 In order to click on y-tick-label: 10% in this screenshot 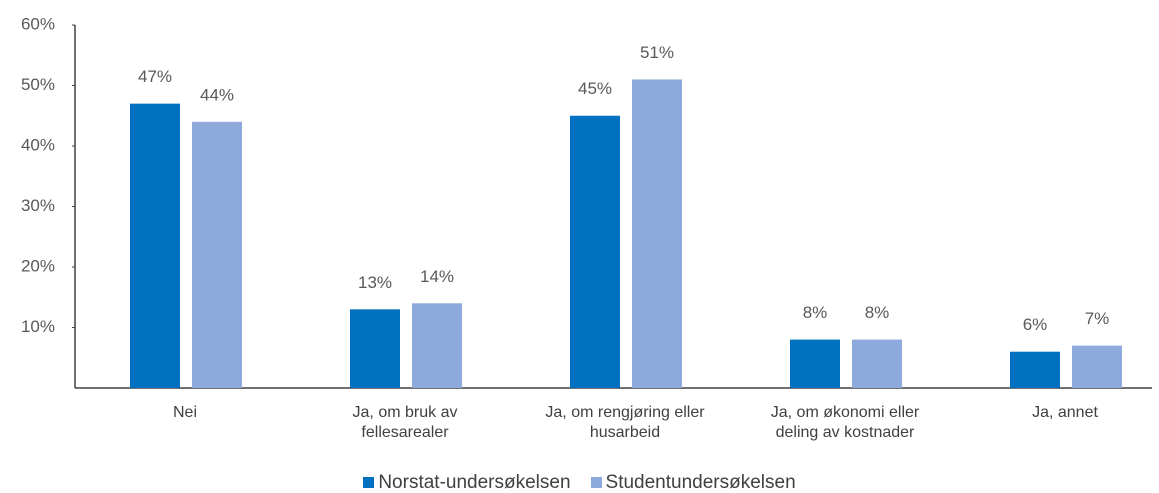, I will do `click(38, 326)`.